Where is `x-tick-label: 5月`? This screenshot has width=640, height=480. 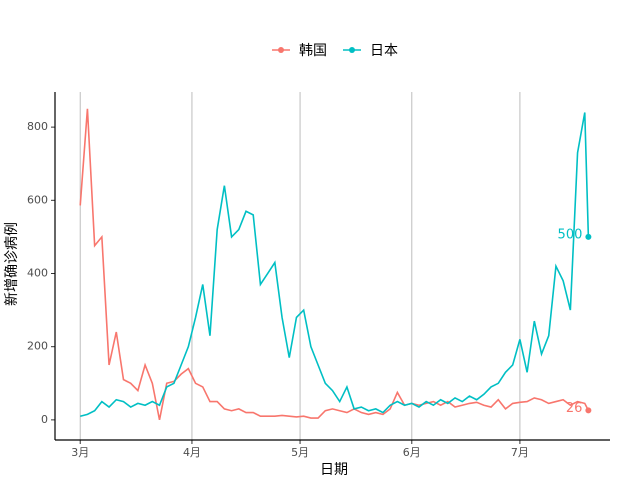 x-tick-label: 5月 is located at coordinates (300, 452).